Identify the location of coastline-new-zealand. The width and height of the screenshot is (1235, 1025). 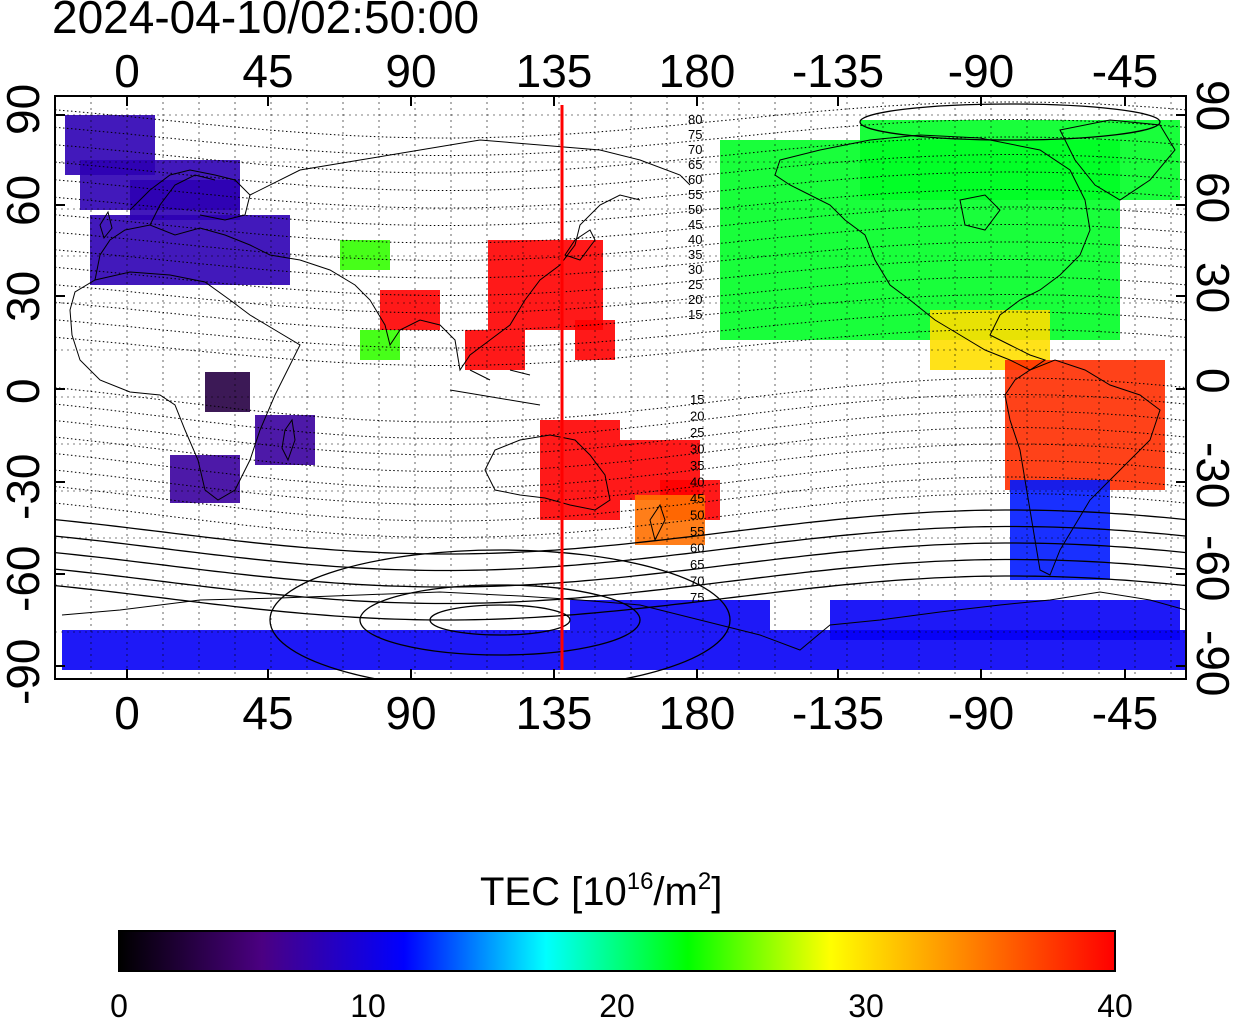
(657, 522).